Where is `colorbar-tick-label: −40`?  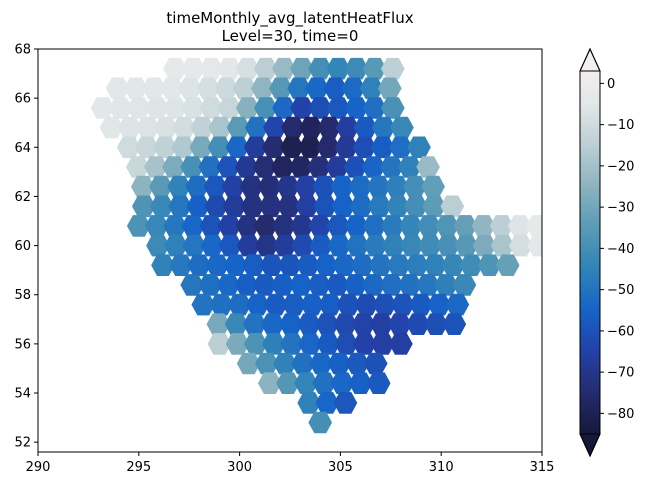
colorbar-tick-label: −40 is located at coordinates (620, 249).